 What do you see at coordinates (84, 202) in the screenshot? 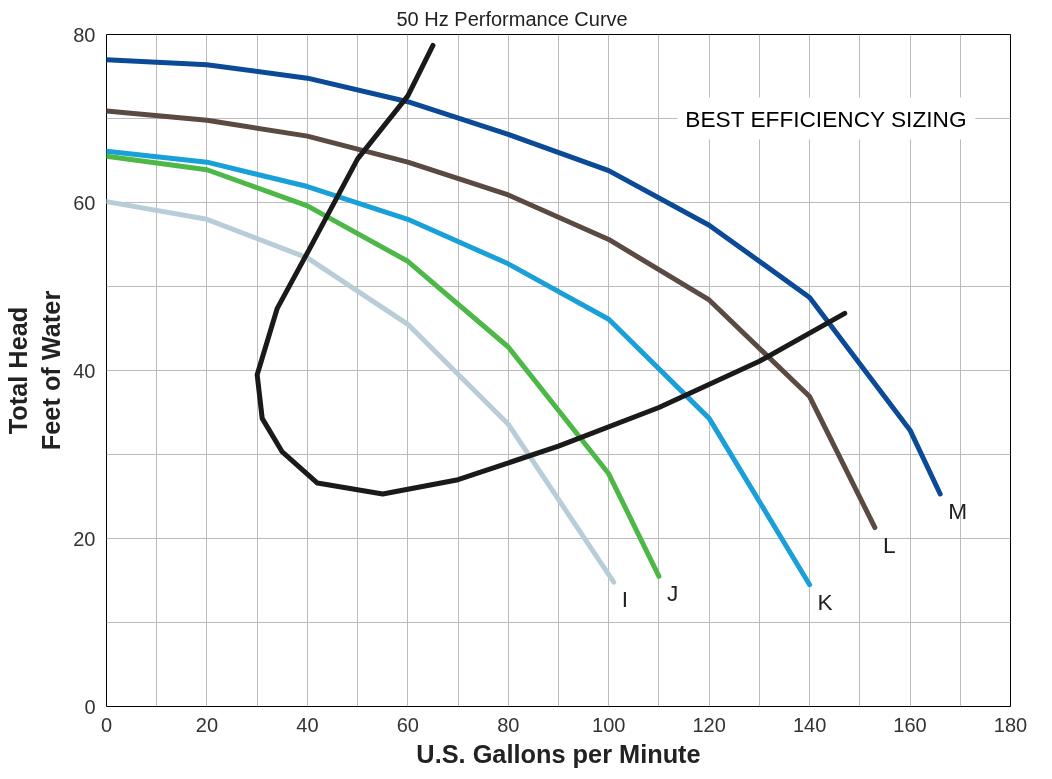
I see `y-tick-label: 60` at bounding box center [84, 202].